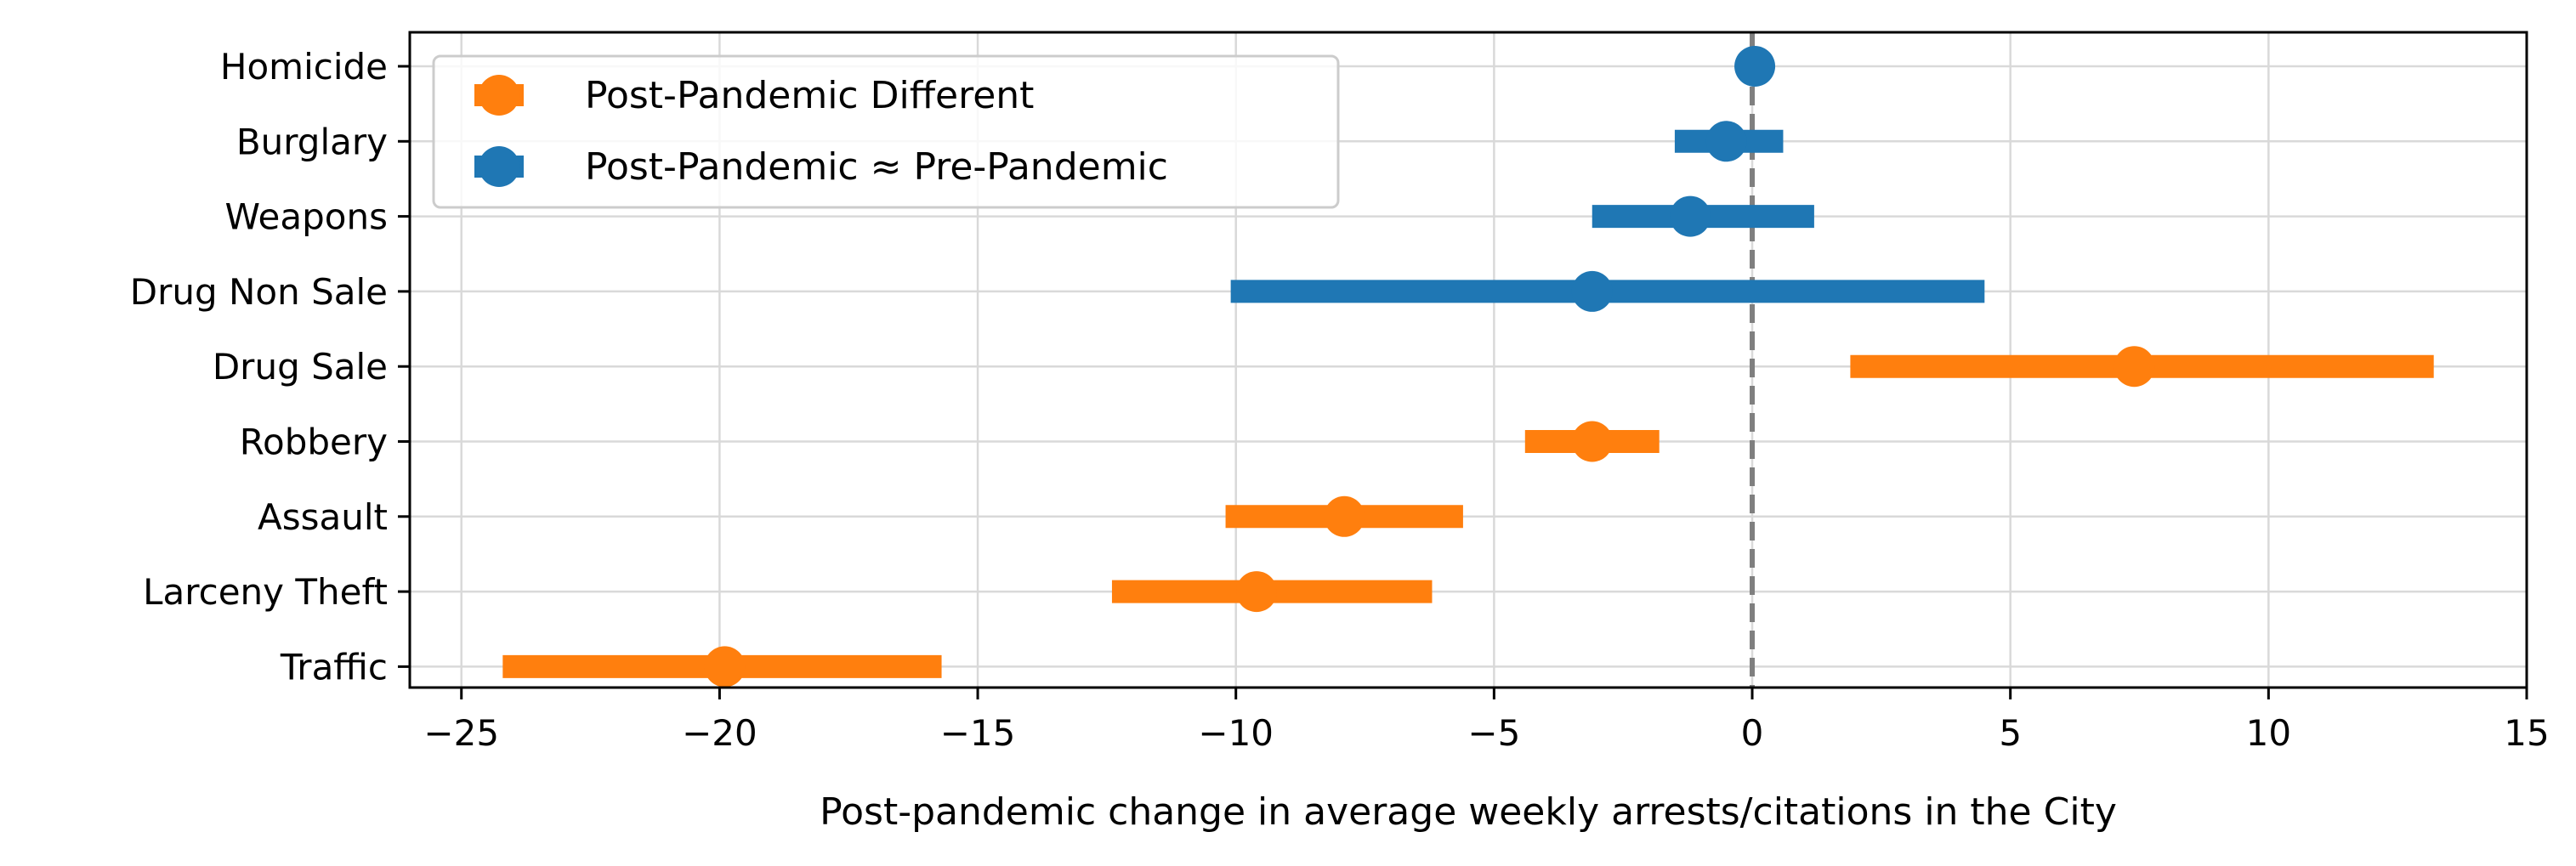  I want to click on x-tick-label: −5, so click(1494, 733).